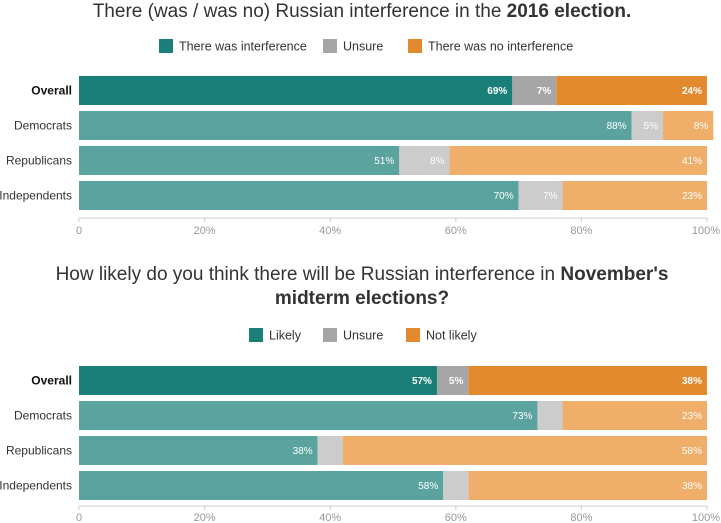 This screenshot has width=721, height=523. What do you see at coordinates (296, 90) in the screenshot?
I see `bar-overall-there-was-interference` at bounding box center [296, 90].